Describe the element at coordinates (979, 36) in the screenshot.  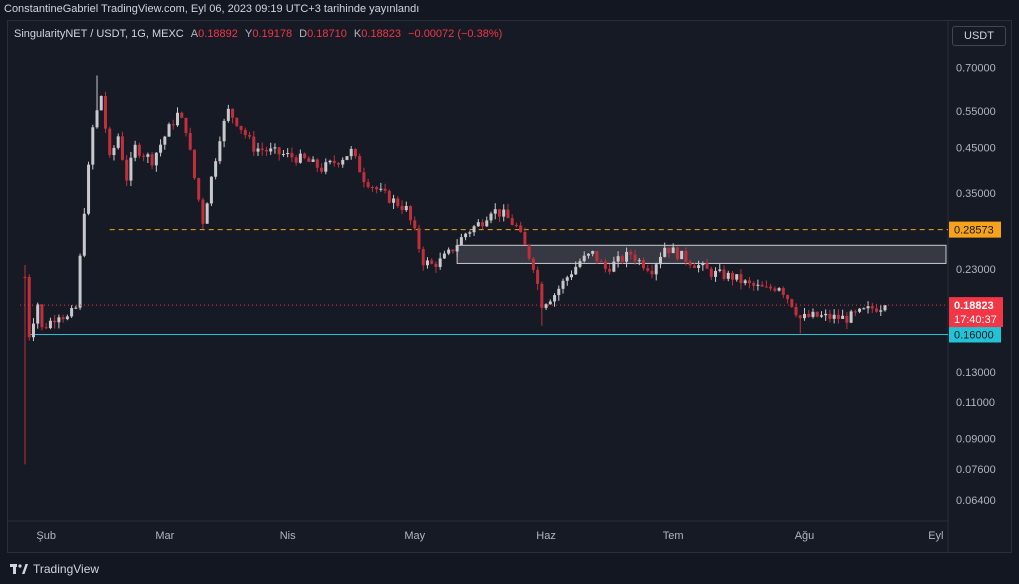
I see `currency-button: USDT` at that location.